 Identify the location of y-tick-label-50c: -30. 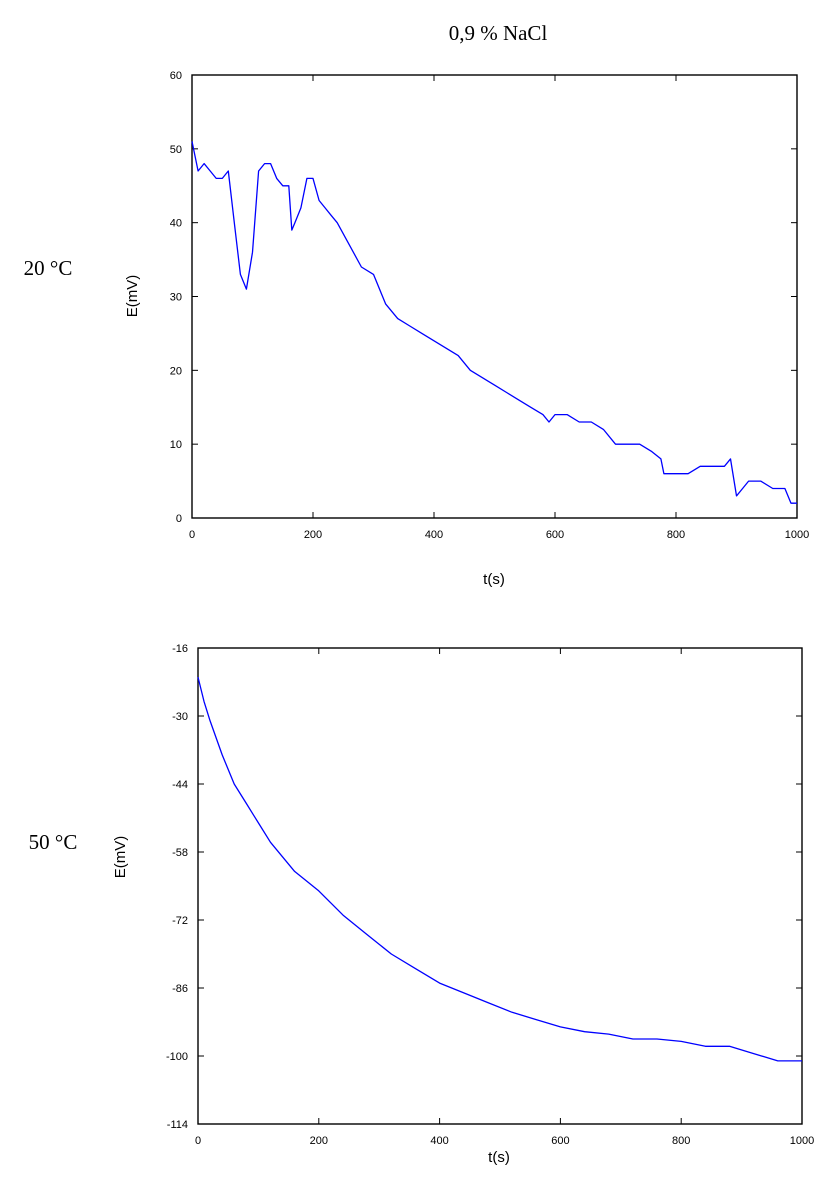
(180, 717).